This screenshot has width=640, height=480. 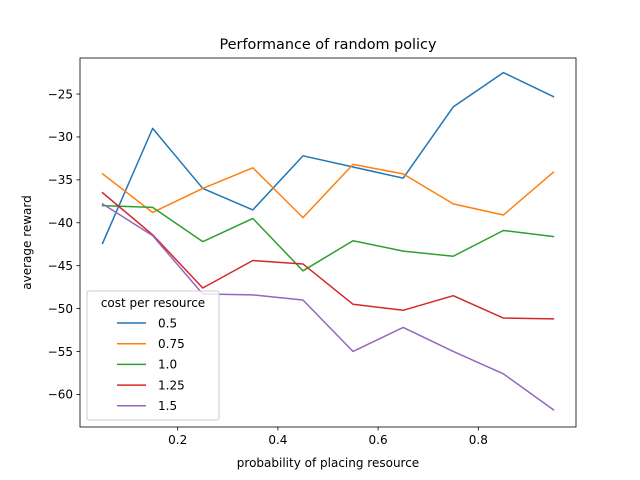 What do you see at coordinates (171, 385) in the screenshot?
I see `legend-label: 1.25` at bounding box center [171, 385].